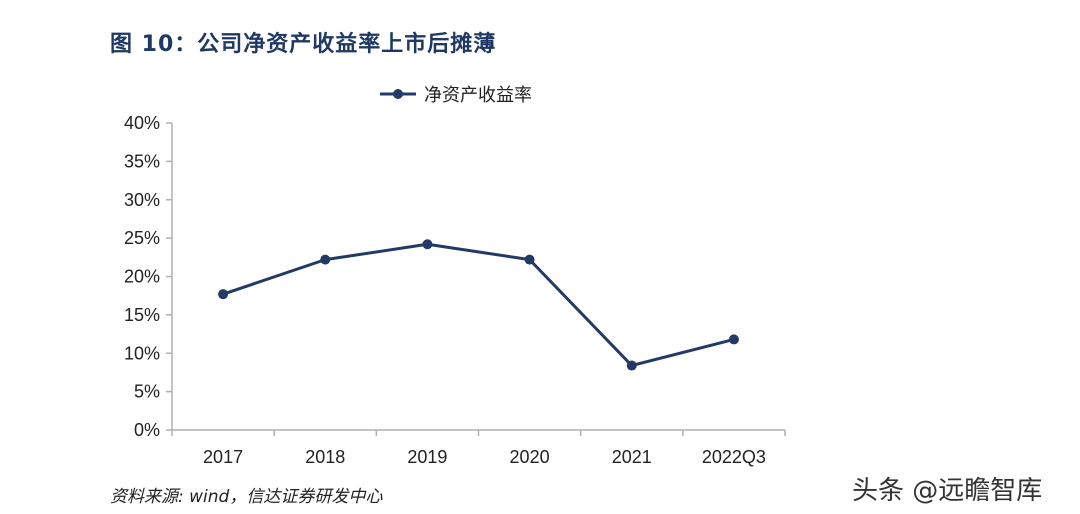 This screenshot has height=514, width=1080. I want to click on x-tick-label: 2022Q3, so click(734, 457).